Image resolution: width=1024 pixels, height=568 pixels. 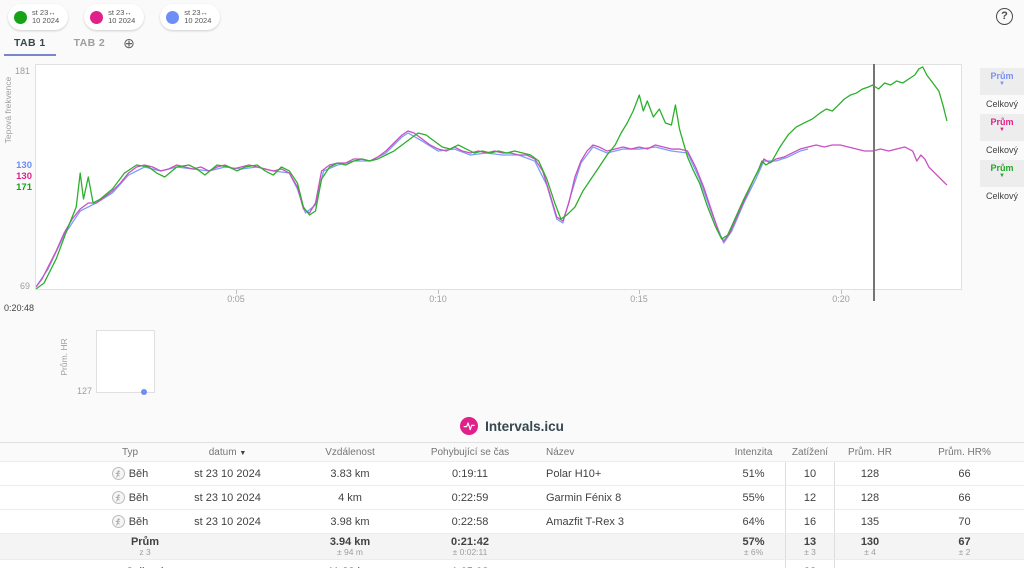 I want to click on activity-intensity: 64%, so click(x=753, y=521).